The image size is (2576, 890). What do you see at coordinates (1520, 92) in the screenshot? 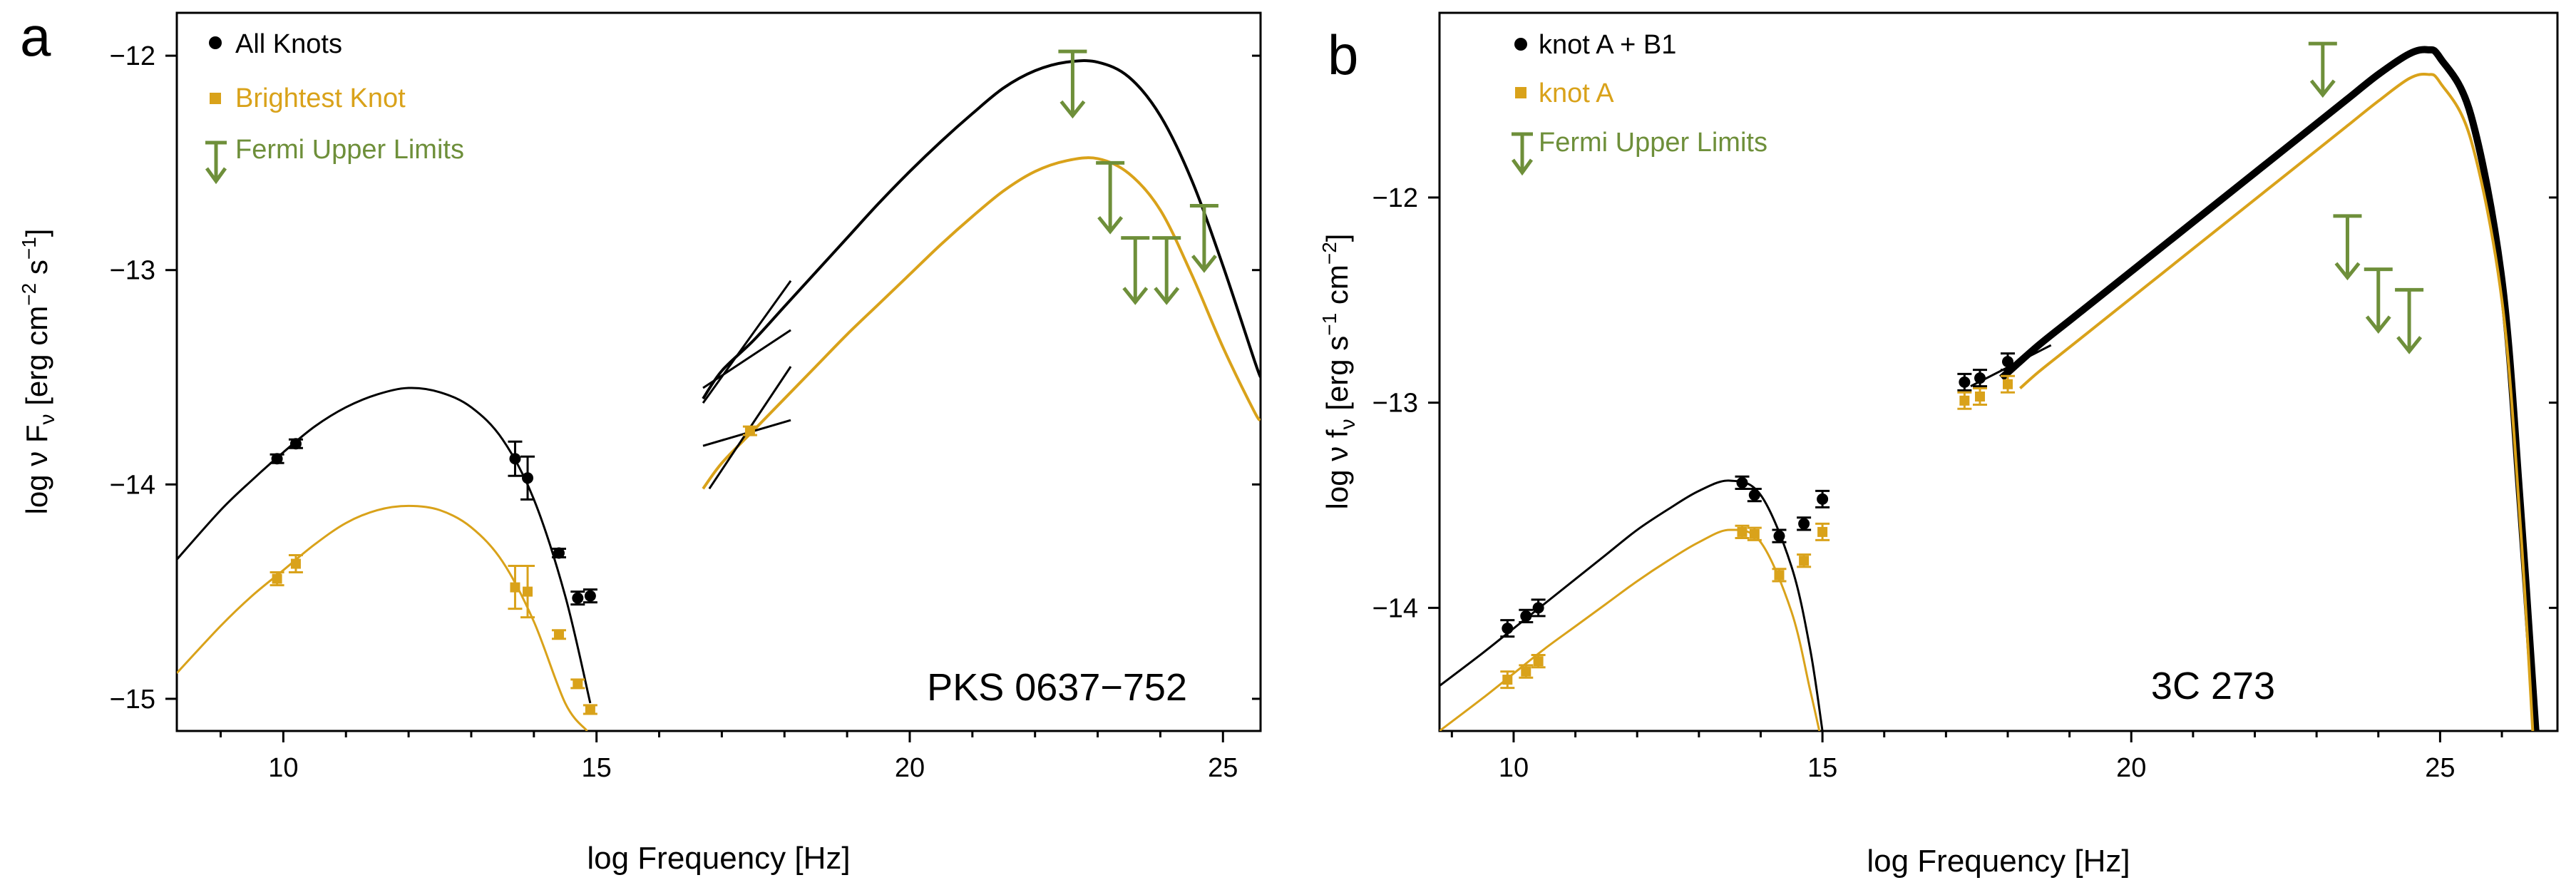
I see `legend-marker-knot-a` at bounding box center [1520, 92].